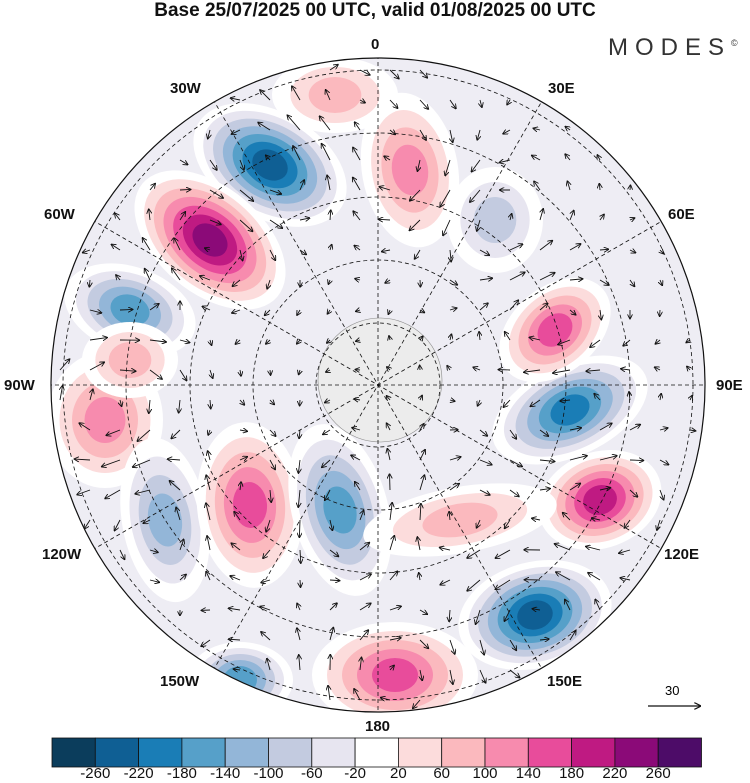 This screenshot has height=783, width=750. Describe the element at coordinates (572, 773) in the screenshot. I see `colorbar-label: 180` at that location.